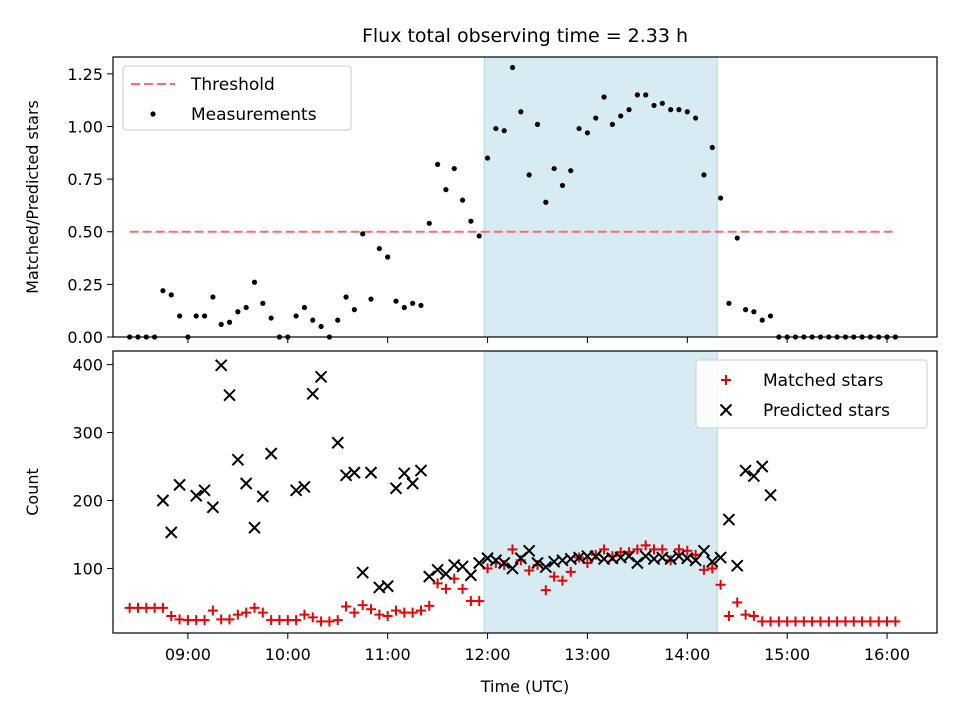 The width and height of the screenshot is (960, 720). Describe the element at coordinates (726, 410) in the screenshot. I see `legend-predicted-swatch` at that location.